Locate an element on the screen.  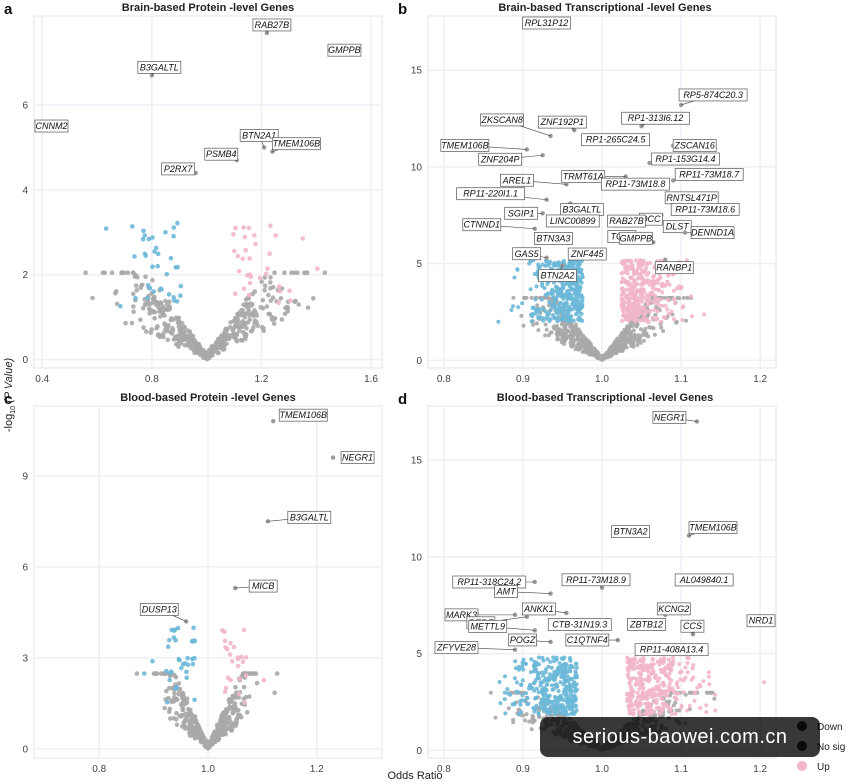
legend-label-nosig: No sig is located at coordinates (831, 747).